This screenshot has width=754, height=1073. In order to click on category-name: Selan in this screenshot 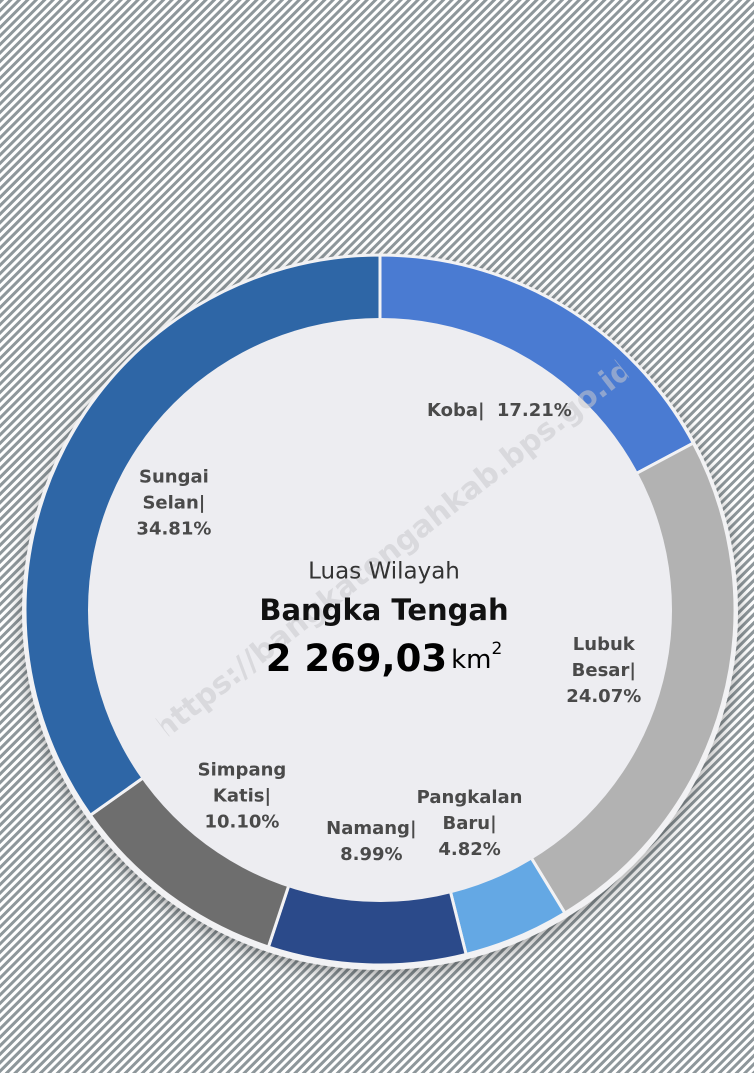, I will do `click(170, 502)`.